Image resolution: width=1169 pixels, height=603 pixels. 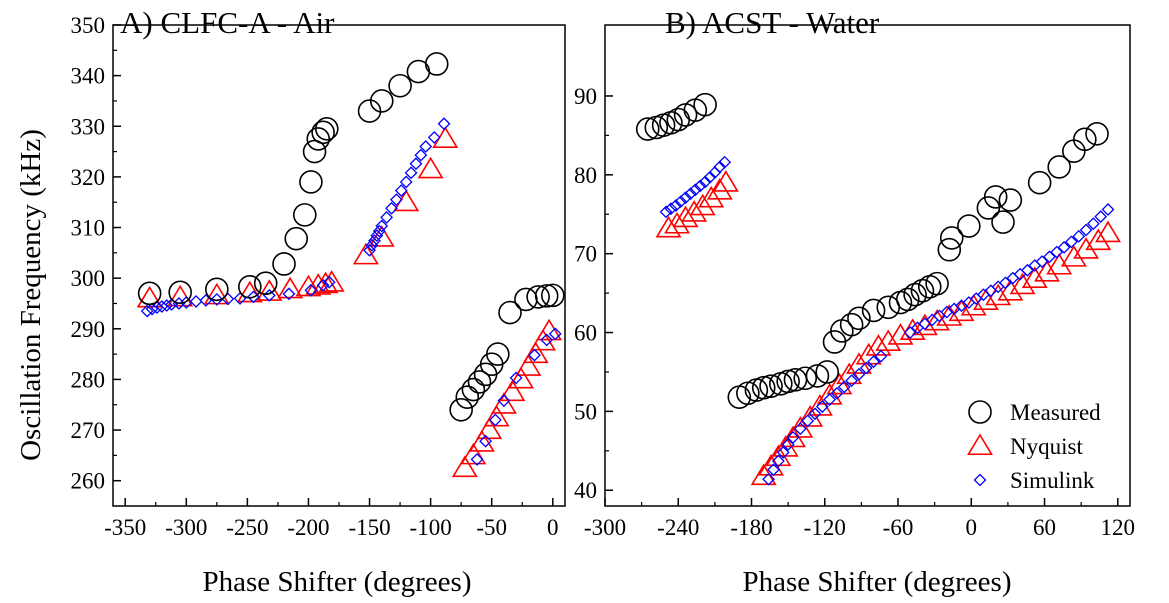 I want to click on panel-b-x-tick-label: 60, so click(x=1044, y=527).